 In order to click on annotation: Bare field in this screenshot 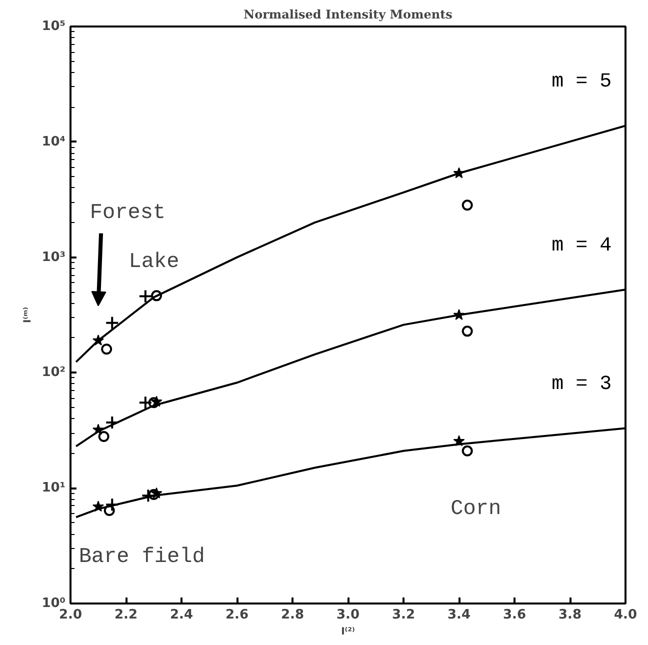, I will do `click(141, 557)`.